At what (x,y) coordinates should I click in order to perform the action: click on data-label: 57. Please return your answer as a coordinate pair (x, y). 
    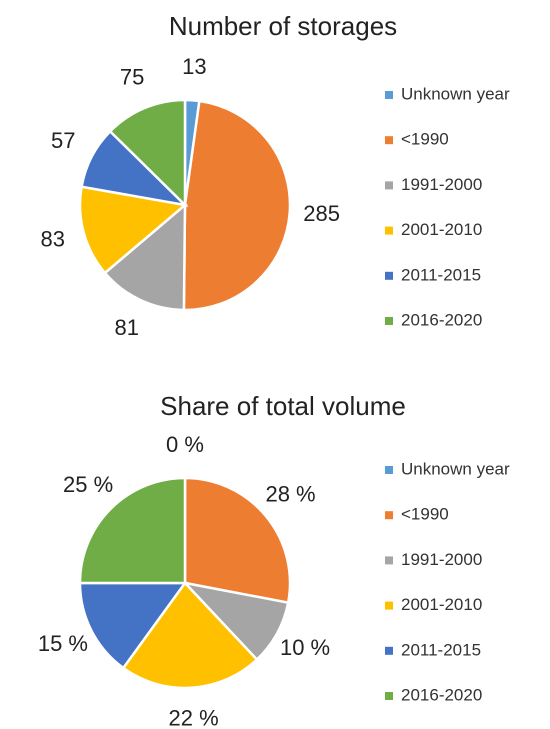
    Looking at the image, I should click on (63, 140).